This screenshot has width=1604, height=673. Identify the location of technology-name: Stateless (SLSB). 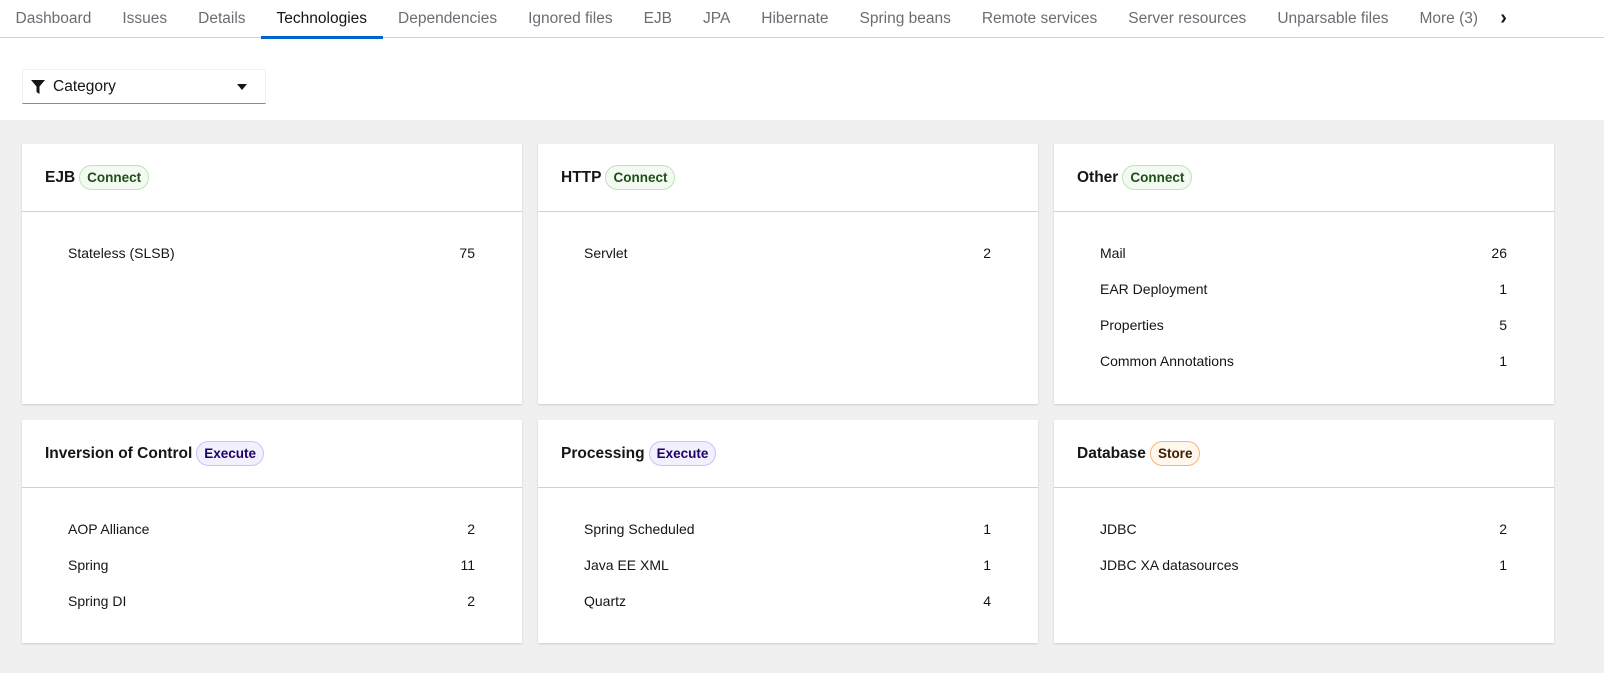
(121, 253).